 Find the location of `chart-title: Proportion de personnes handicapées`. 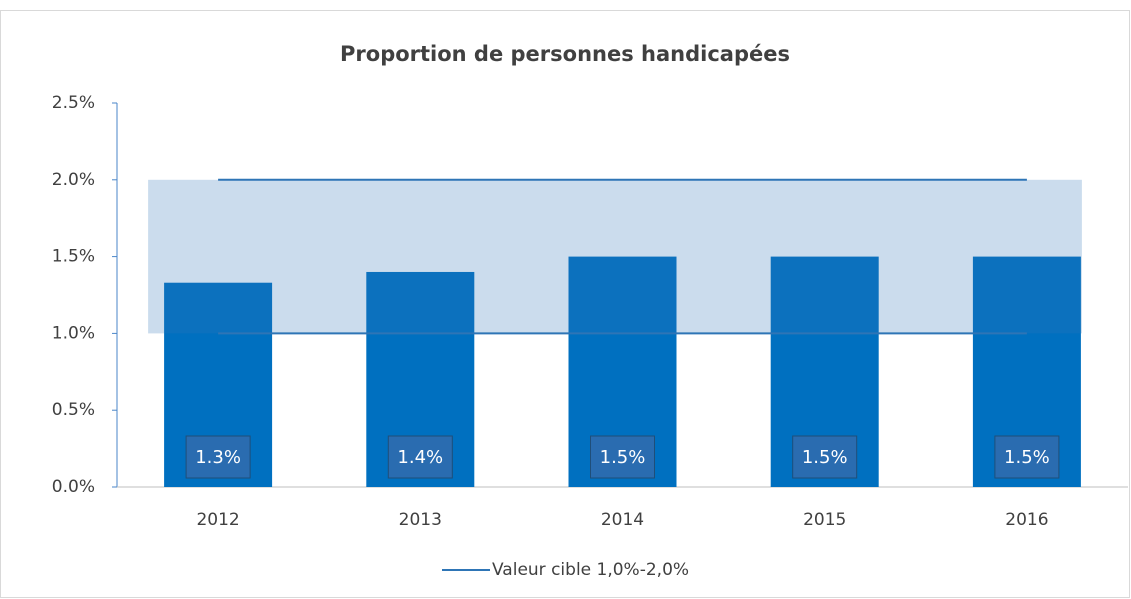

chart-title: Proportion de personnes handicapées is located at coordinates (565, 54).